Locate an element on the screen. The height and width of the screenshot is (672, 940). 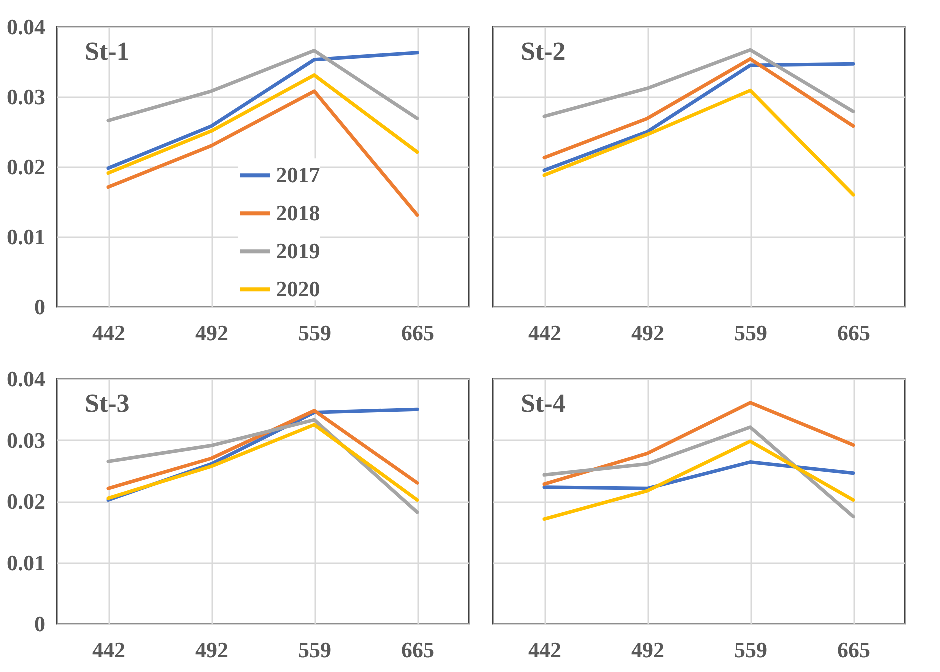
chart-title: St-1 is located at coordinates (107, 51).